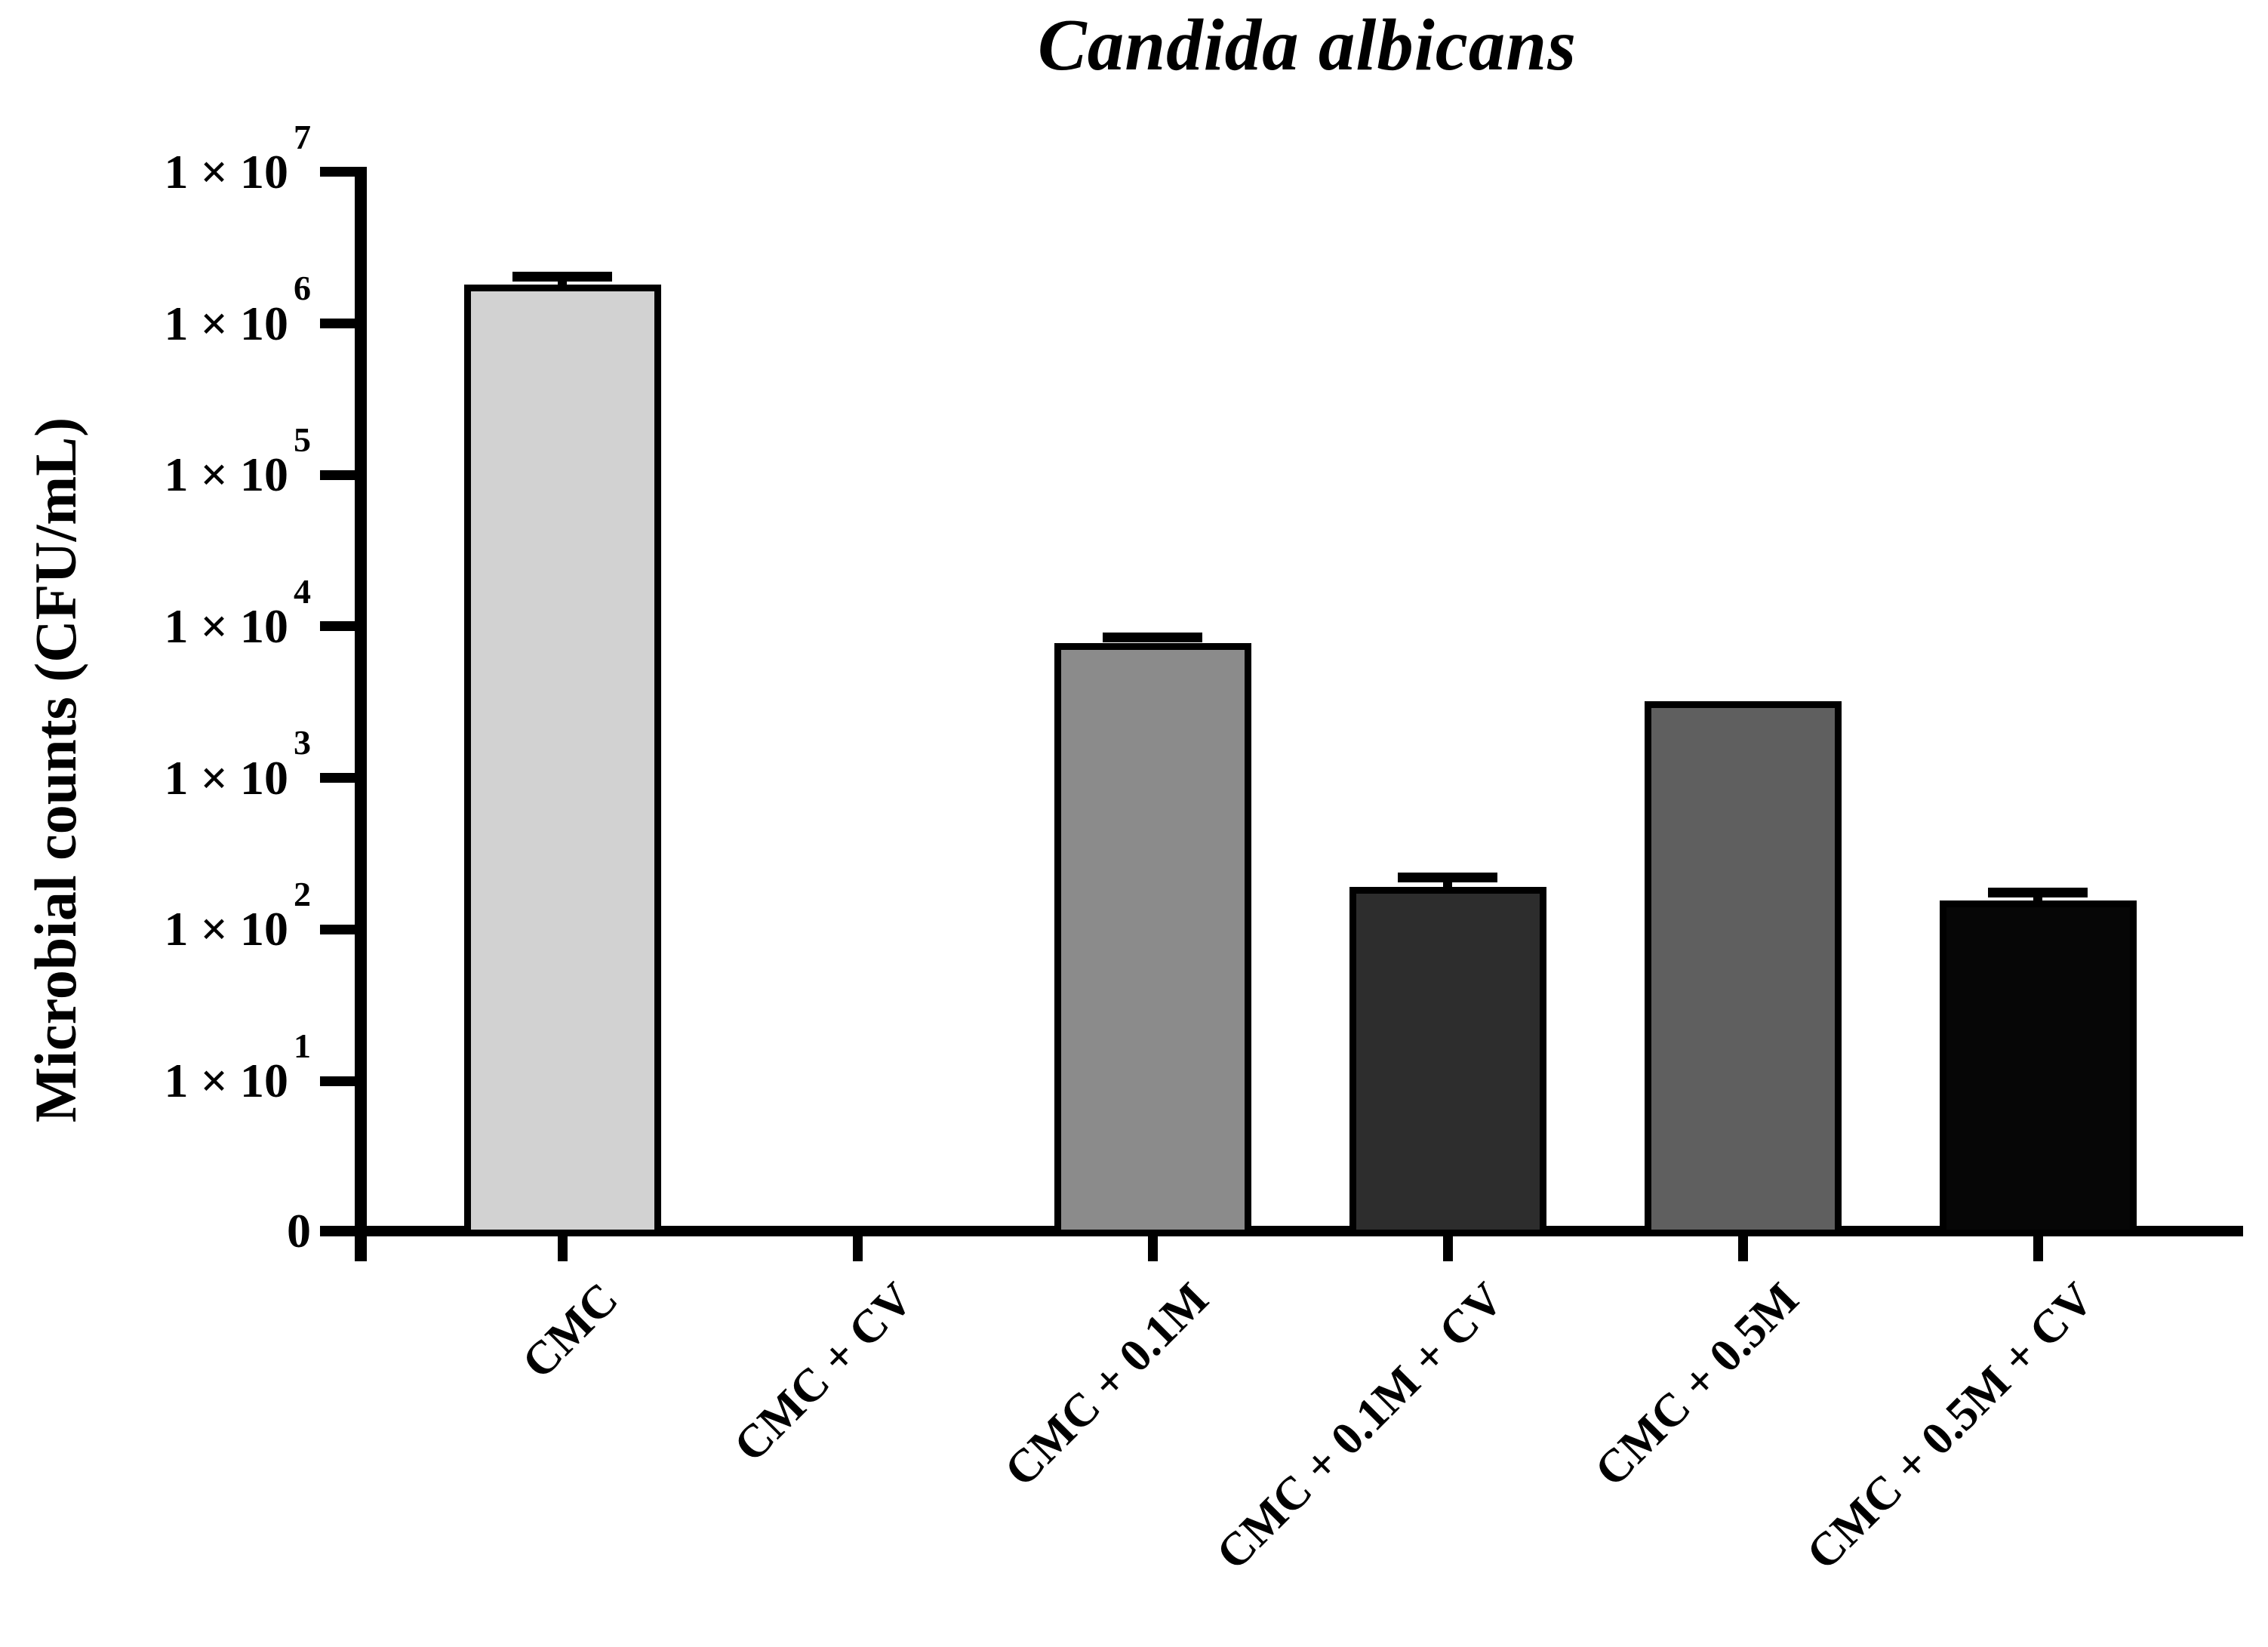  I want to click on x-label-3: CMC + 0.1M, so click(1106, 1385).